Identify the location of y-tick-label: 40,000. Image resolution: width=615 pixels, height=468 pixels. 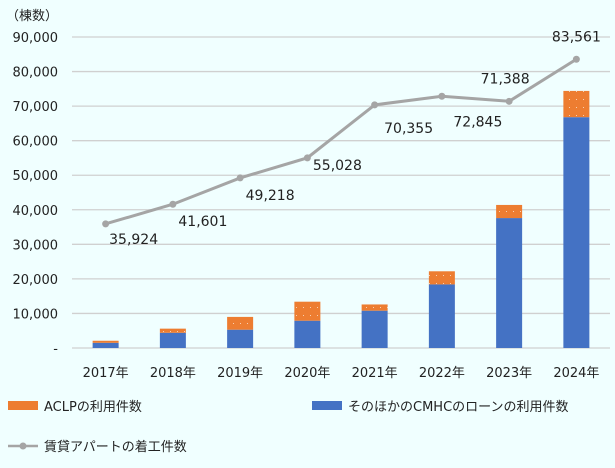
(36, 211).